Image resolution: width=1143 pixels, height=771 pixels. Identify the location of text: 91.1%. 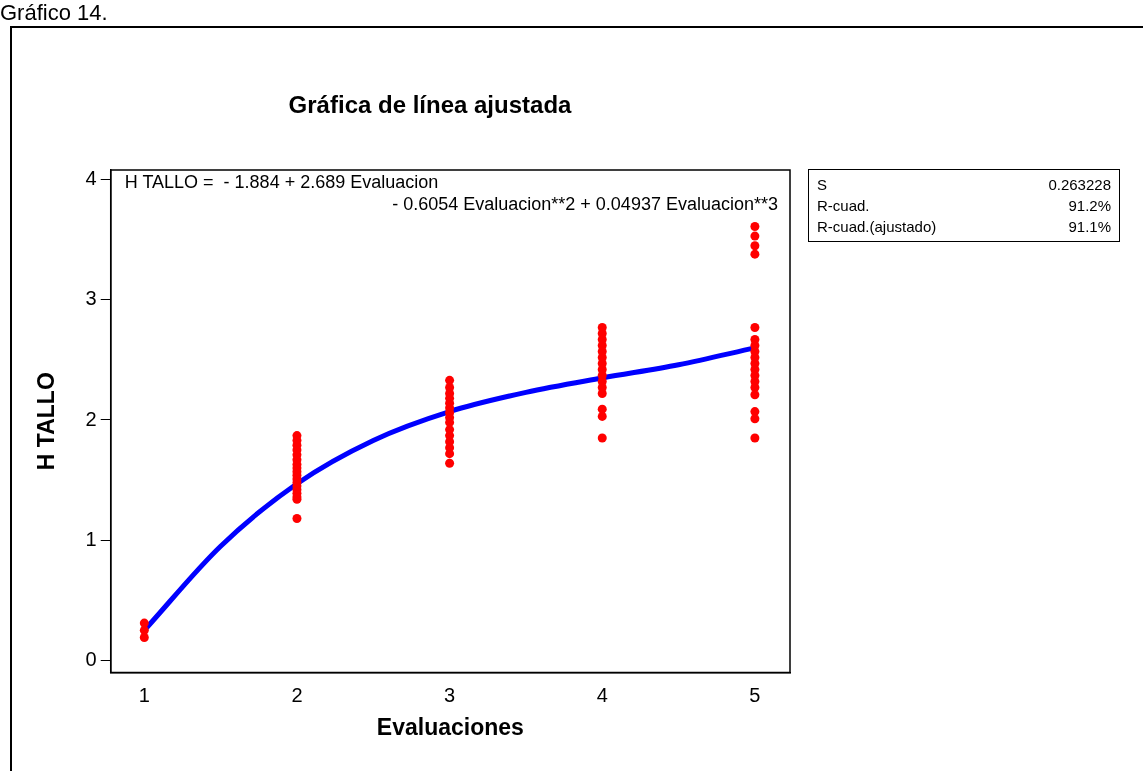
(1089, 227).